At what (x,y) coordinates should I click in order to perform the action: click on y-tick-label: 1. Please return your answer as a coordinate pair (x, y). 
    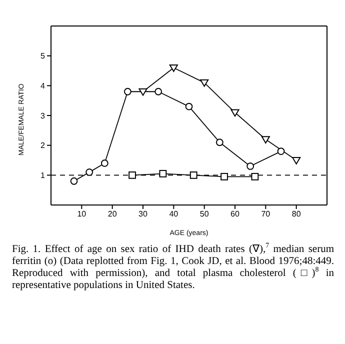
    Looking at the image, I should click on (43, 175).